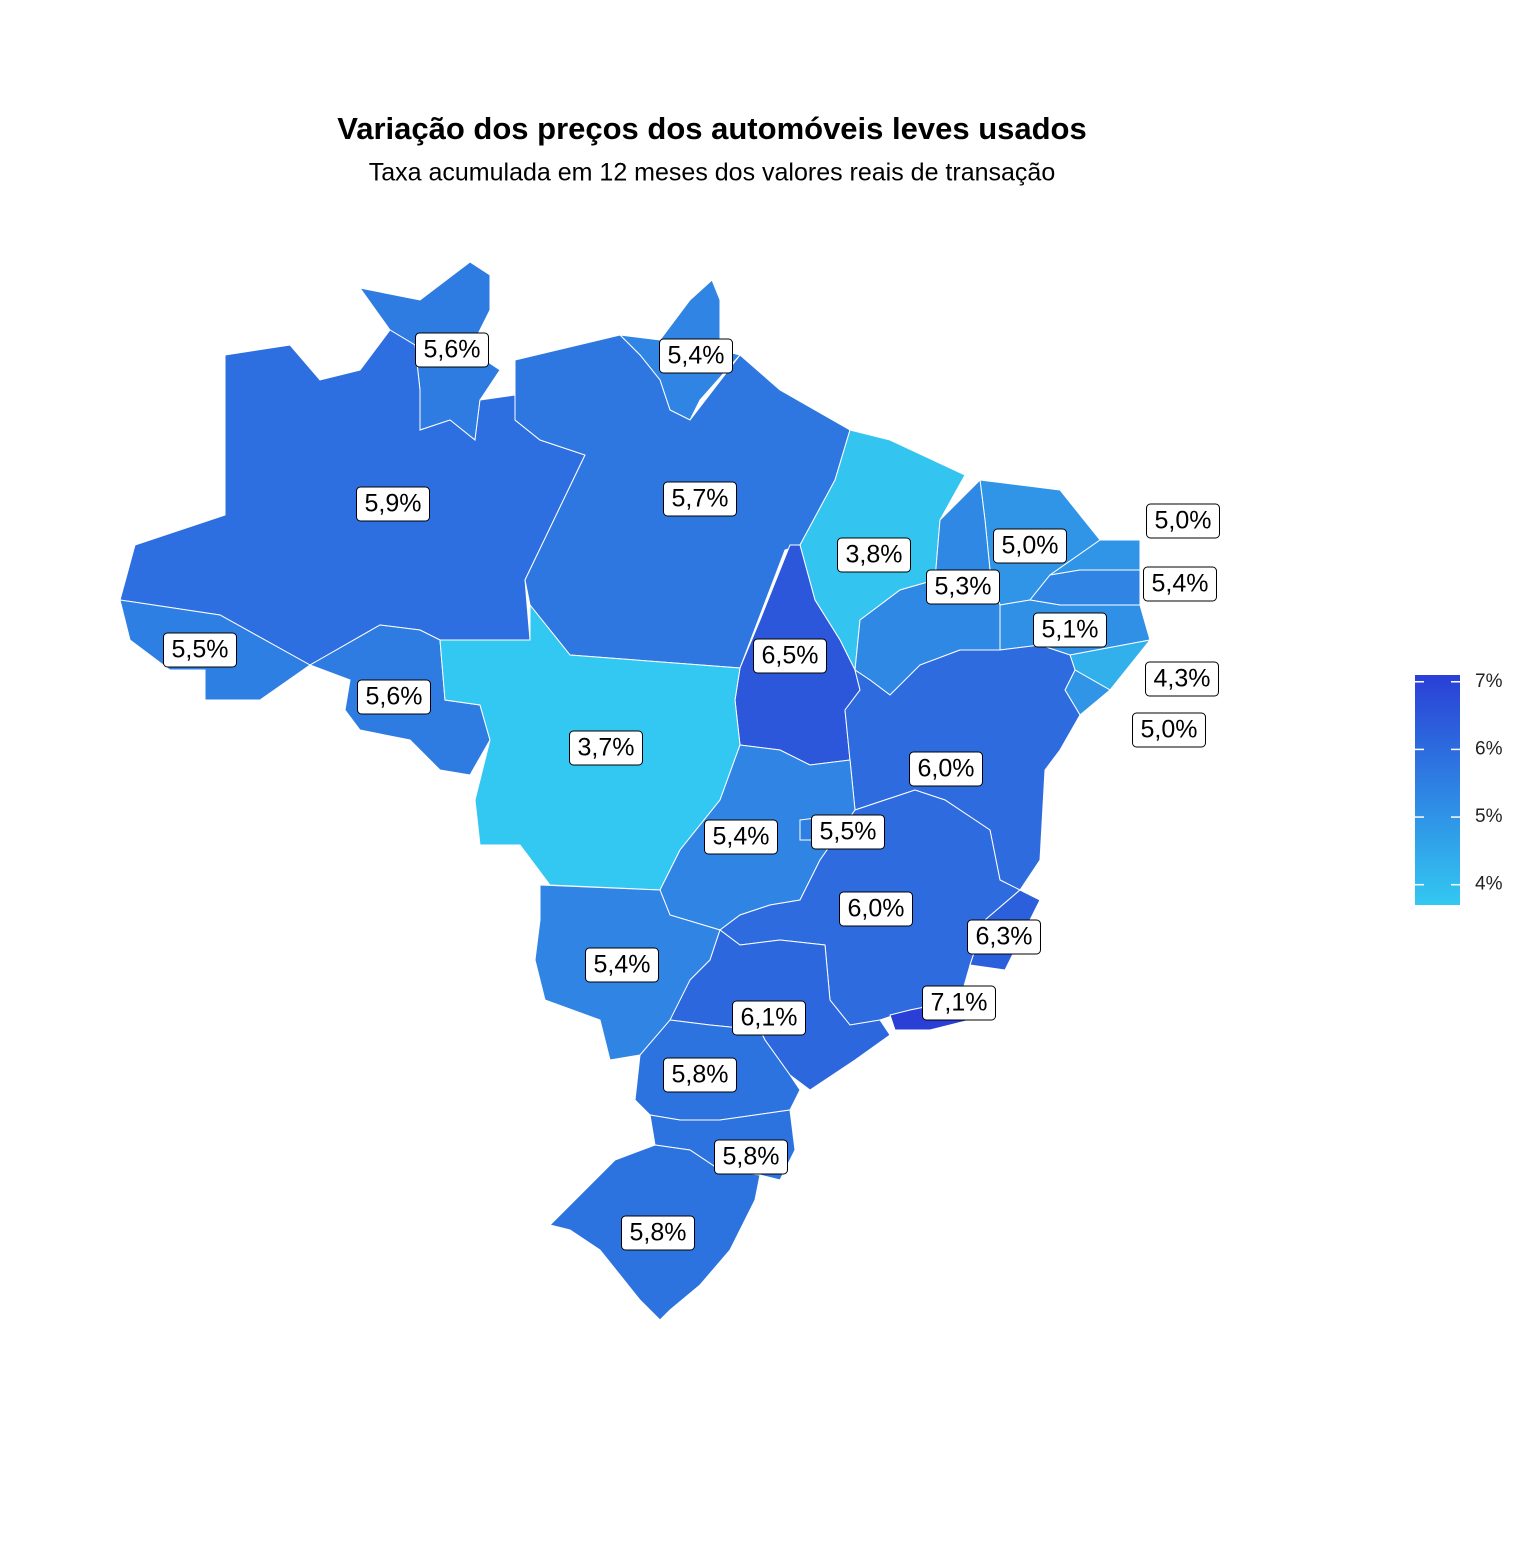 This screenshot has height=1541, width=1536. Describe the element at coordinates (1489, 884) in the screenshot. I see `legend-tick-label: 4%` at that location.